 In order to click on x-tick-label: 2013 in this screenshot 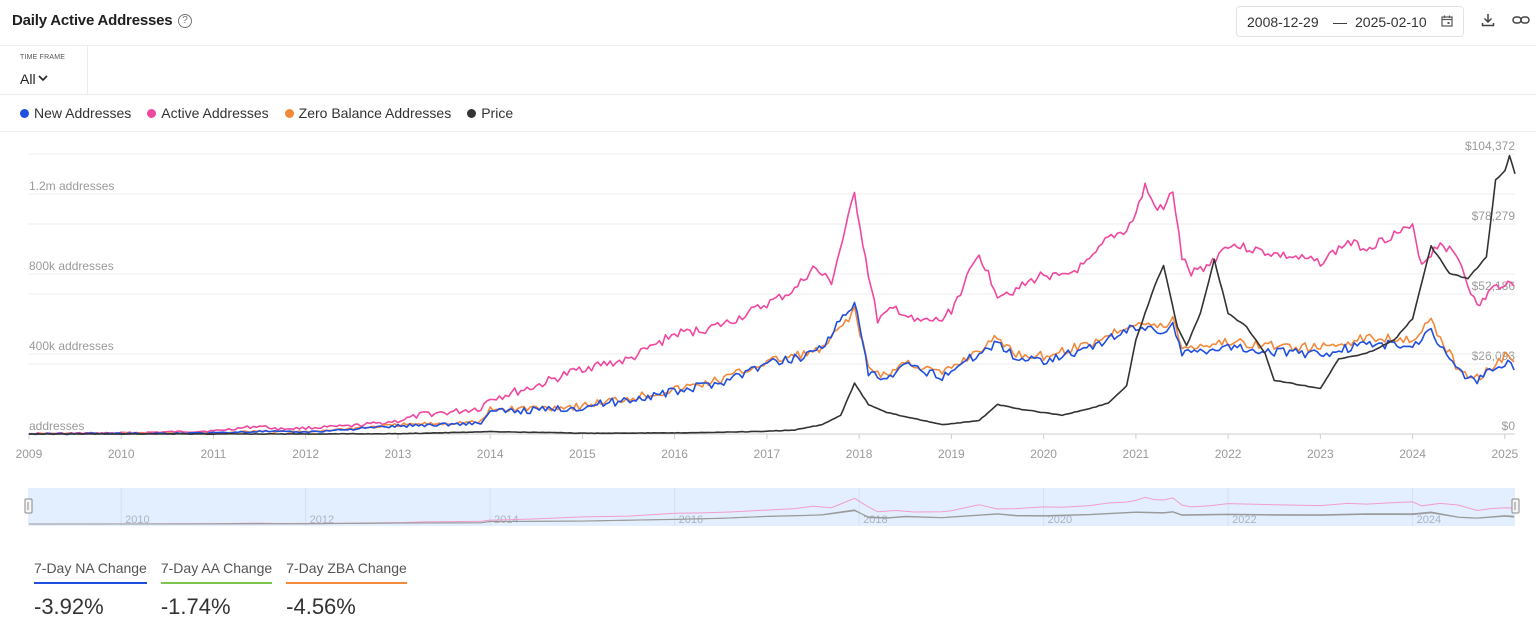, I will do `click(398, 454)`.